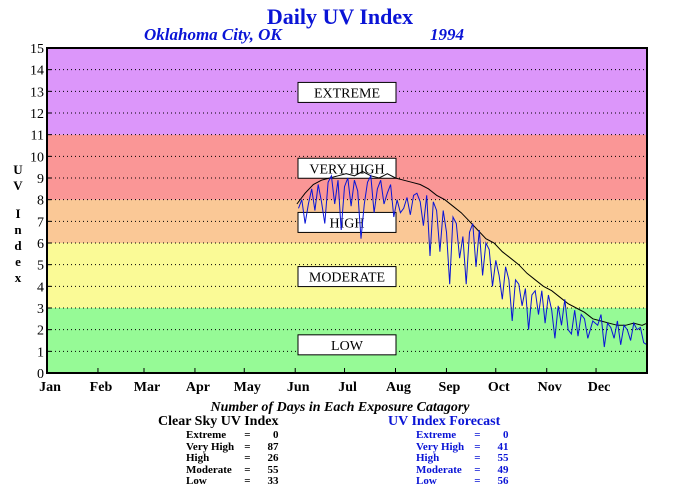 This screenshot has height=500, width=680. I want to click on y-tick-label: 5, so click(40, 266).